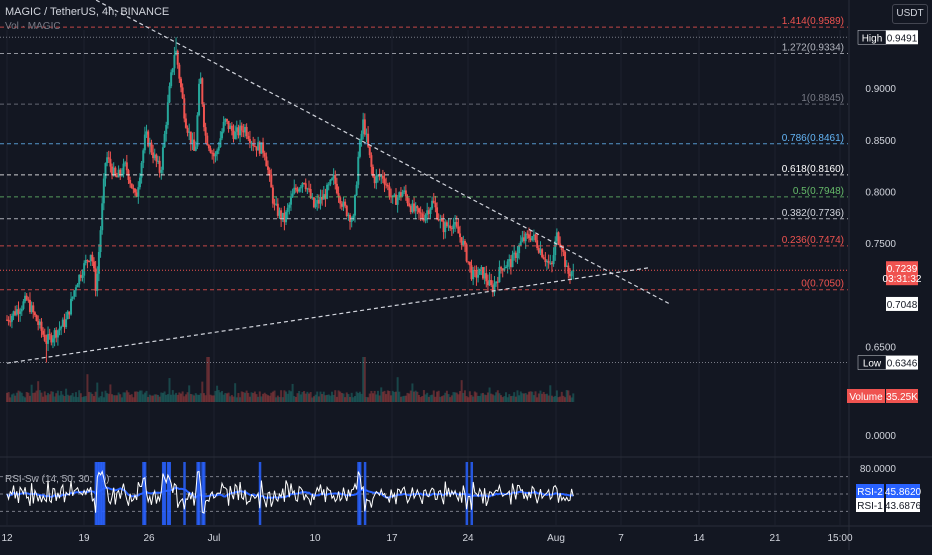  What do you see at coordinates (910, 14) in the screenshot?
I see `currency-selector: USDT` at bounding box center [910, 14].